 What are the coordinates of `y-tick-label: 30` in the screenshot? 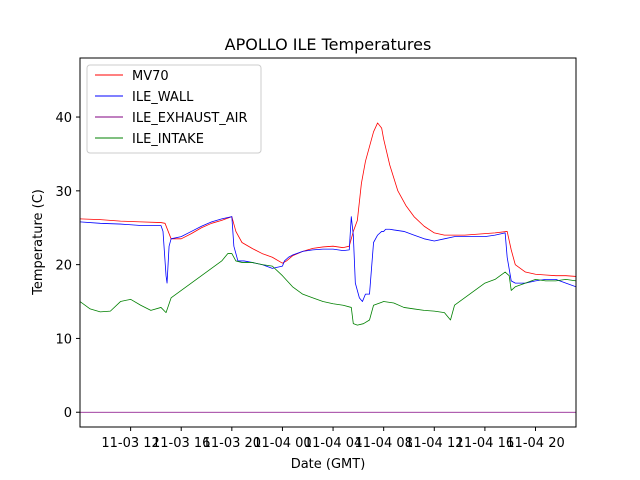 It's located at (63, 192).